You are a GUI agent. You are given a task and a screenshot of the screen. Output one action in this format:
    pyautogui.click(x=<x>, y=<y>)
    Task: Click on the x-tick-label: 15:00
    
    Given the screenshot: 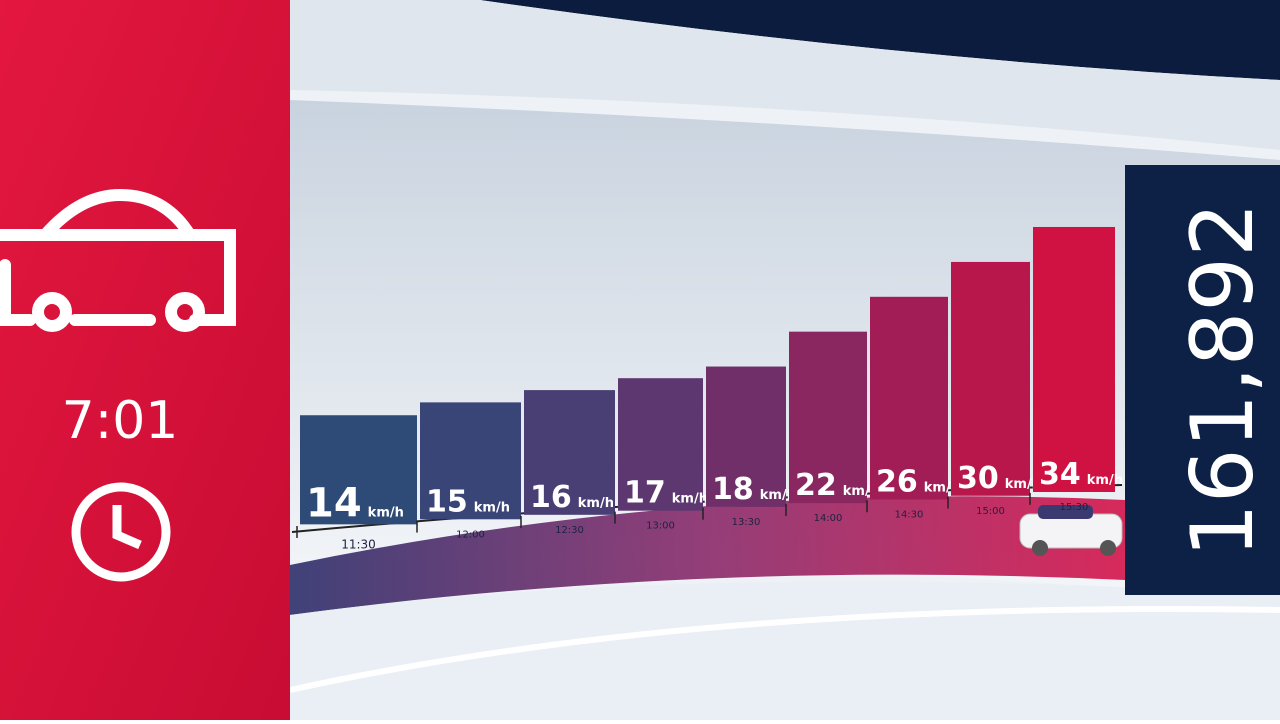 What is the action you would take?
    pyautogui.click(x=990, y=511)
    